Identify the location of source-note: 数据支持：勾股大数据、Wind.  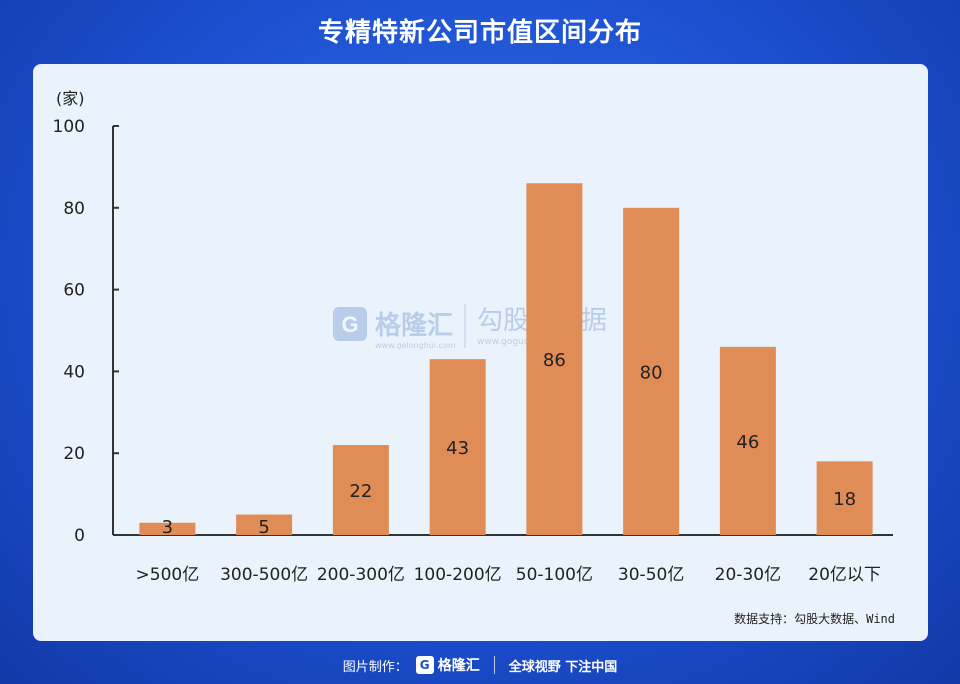
(814, 619).